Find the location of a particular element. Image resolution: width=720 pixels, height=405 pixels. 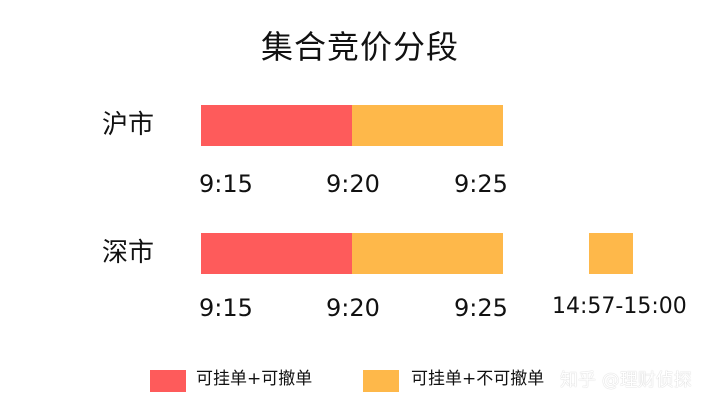

legend-label-cancelable: 可挂单+可撤单 is located at coordinates (254, 379).